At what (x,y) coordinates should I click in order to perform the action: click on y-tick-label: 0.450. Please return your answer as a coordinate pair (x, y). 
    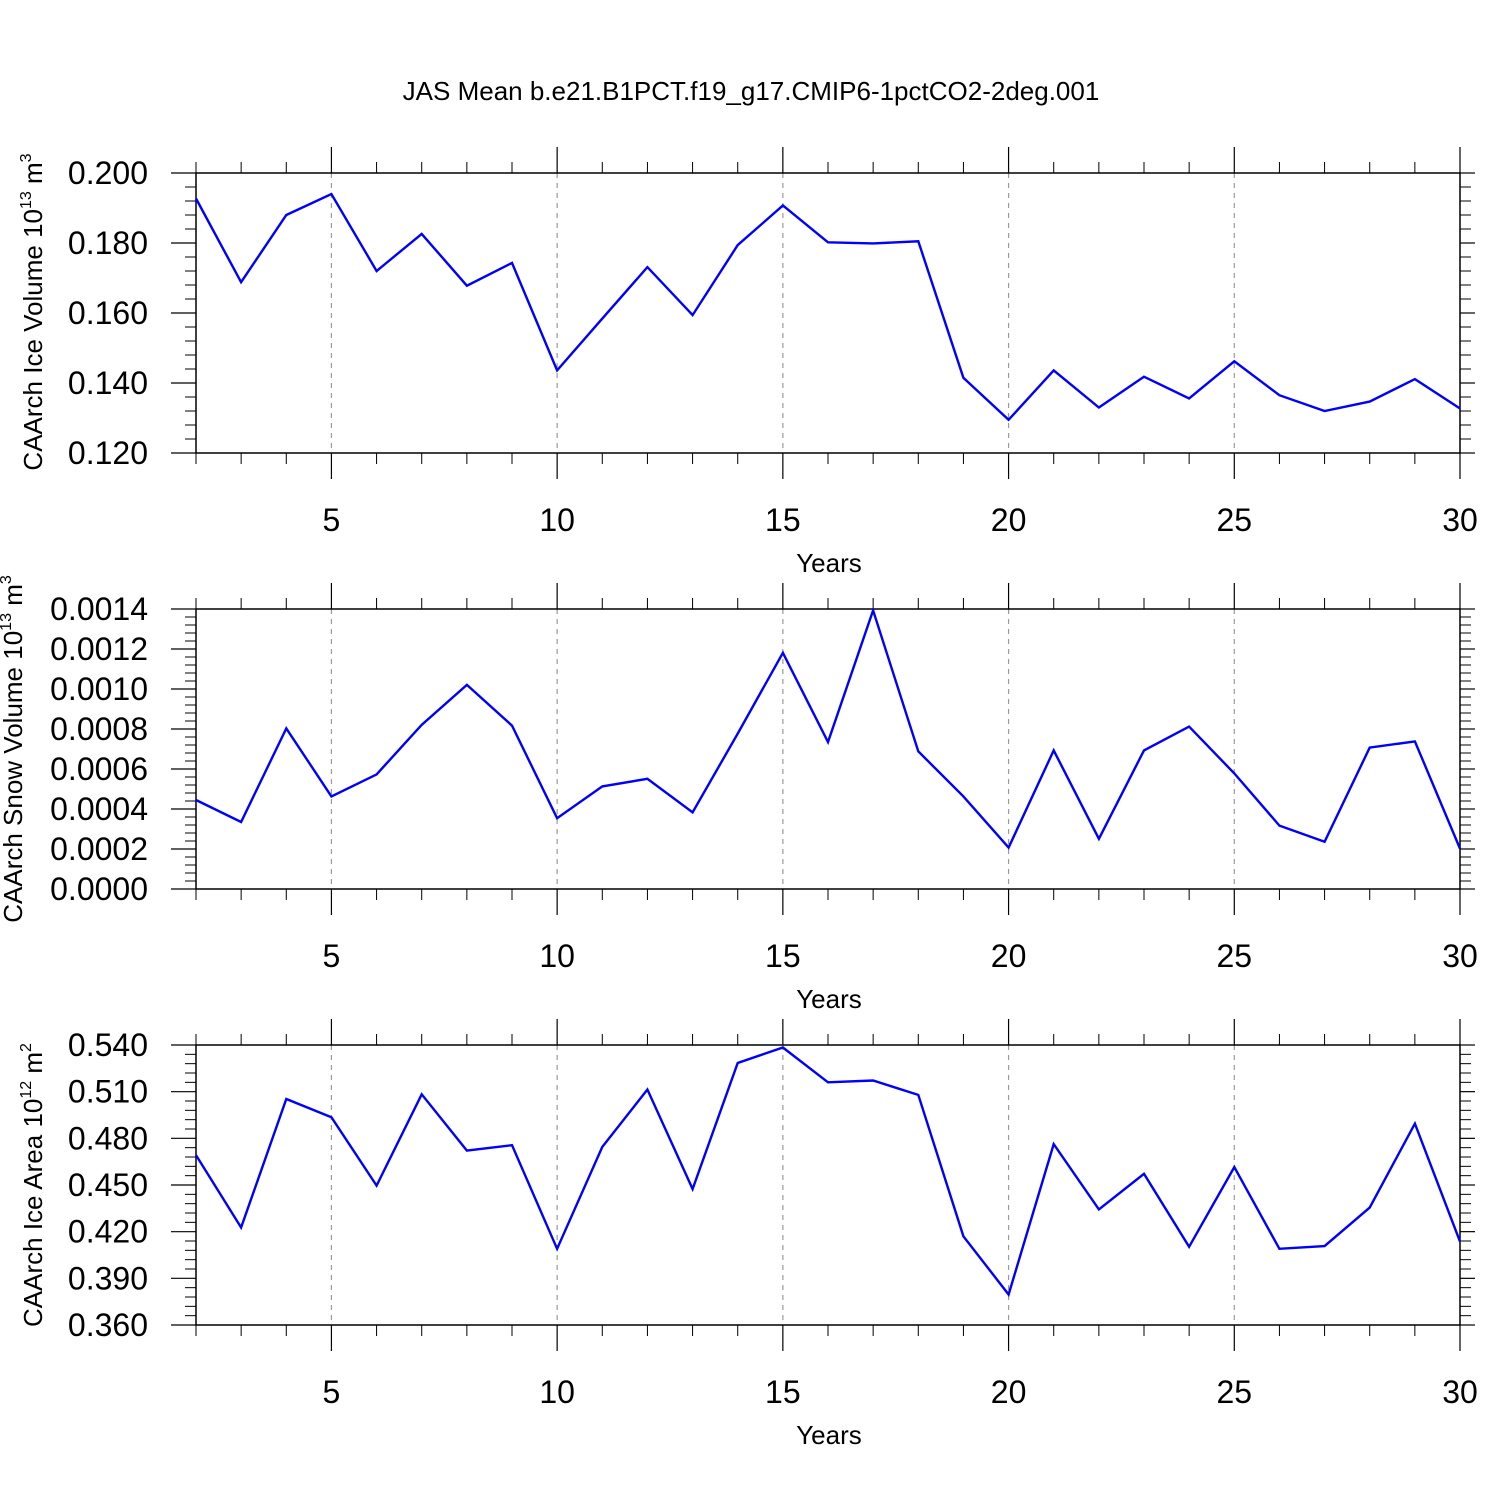
    Looking at the image, I should click on (108, 1185).